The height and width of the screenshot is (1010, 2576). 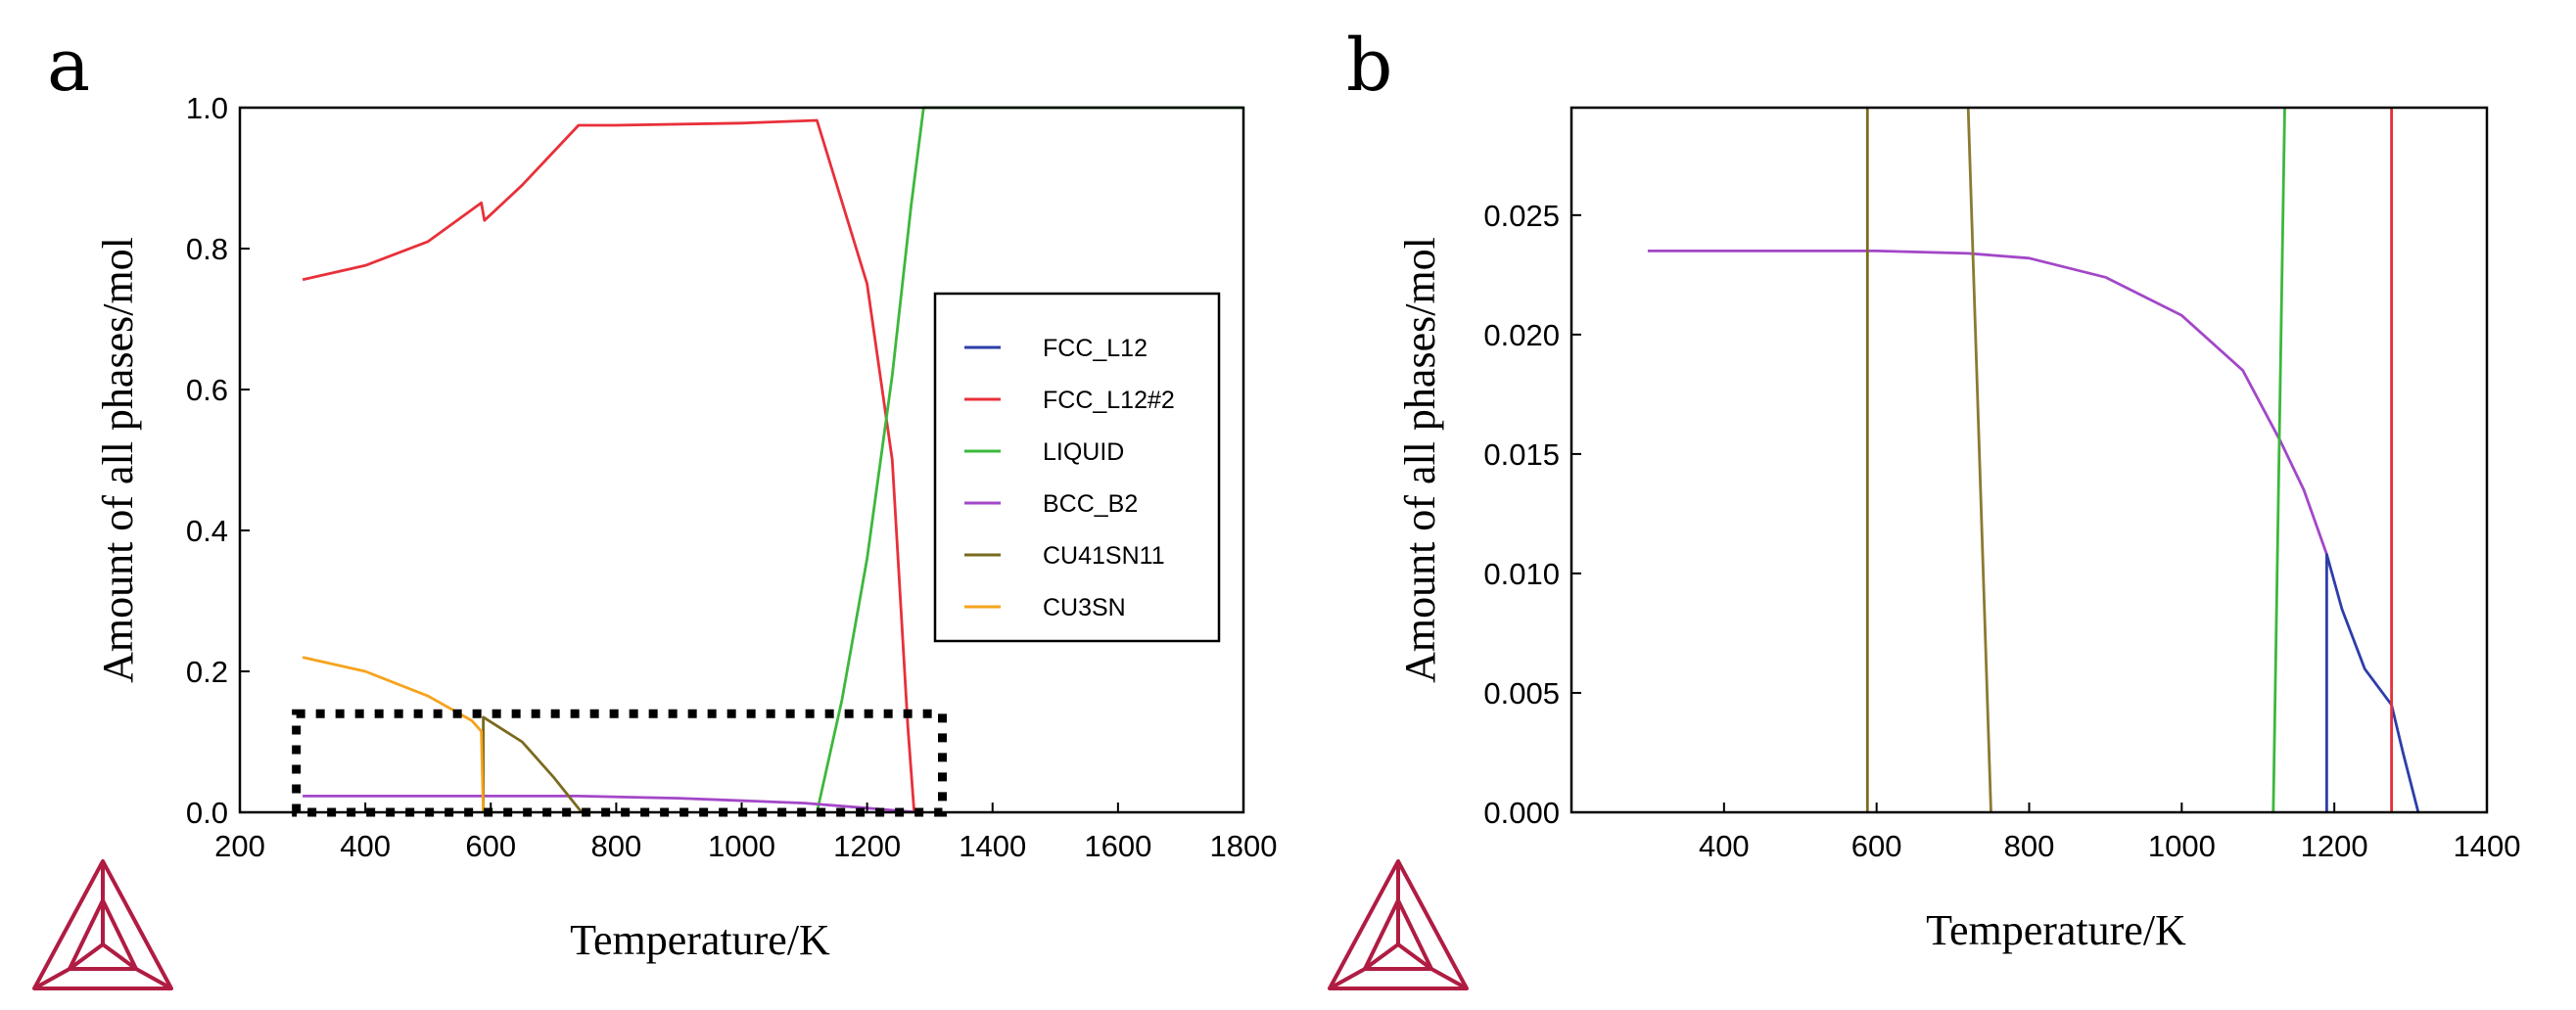 I want to click on legend-label: FCC_L12, so click(x=1095, y=348).